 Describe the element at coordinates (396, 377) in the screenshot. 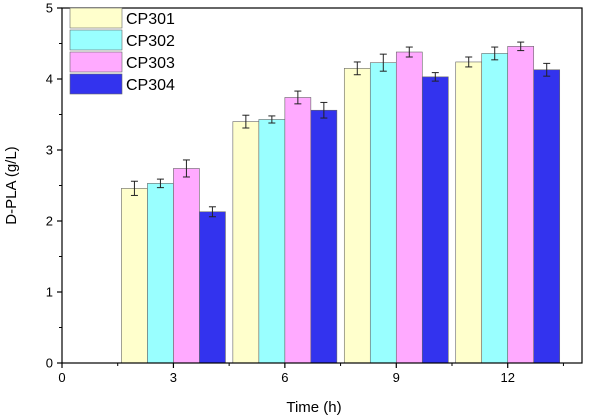

I see `x-tick-label: 9` at that location.